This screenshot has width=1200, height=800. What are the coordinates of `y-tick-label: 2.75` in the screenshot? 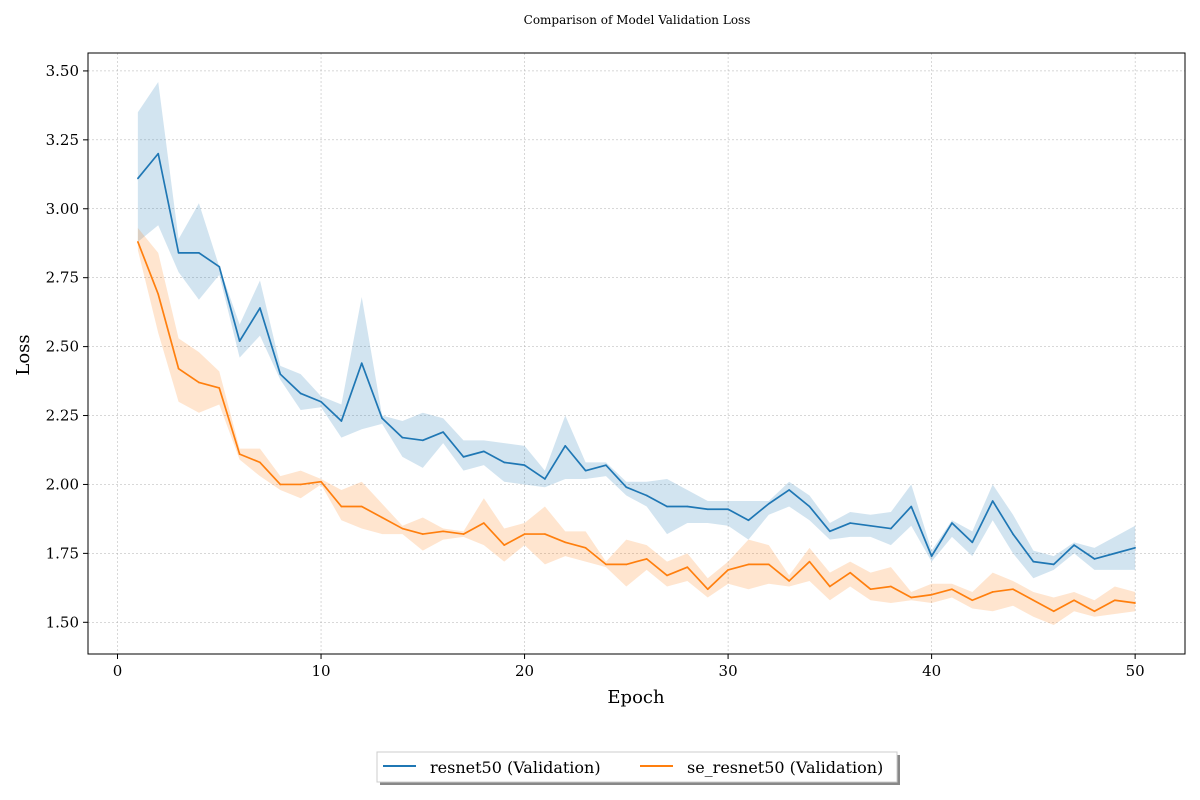 It's located at (62, 278).